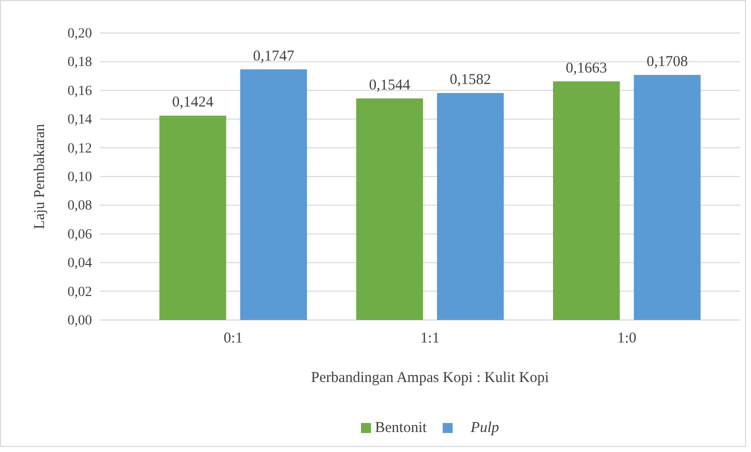 The width and height of the screenshot is (751, 452). I want to click on y-tick-label: 0,10, so click(80, 177).